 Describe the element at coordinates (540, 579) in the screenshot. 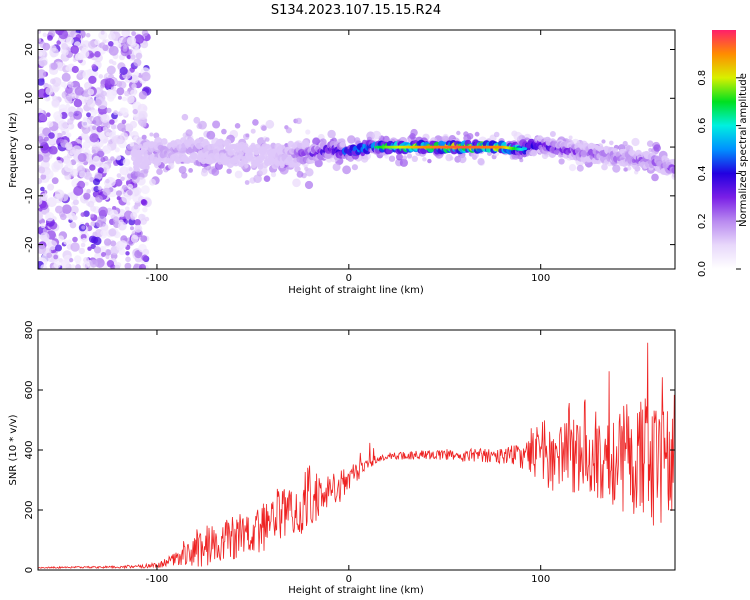

I see `x-tick-label: 100` at that location.